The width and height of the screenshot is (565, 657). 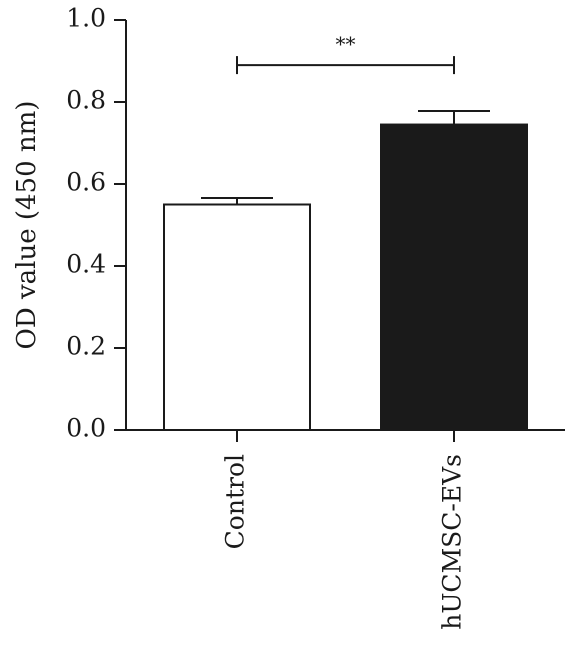 I want to click on bar-control, so click(x=237, y=317).